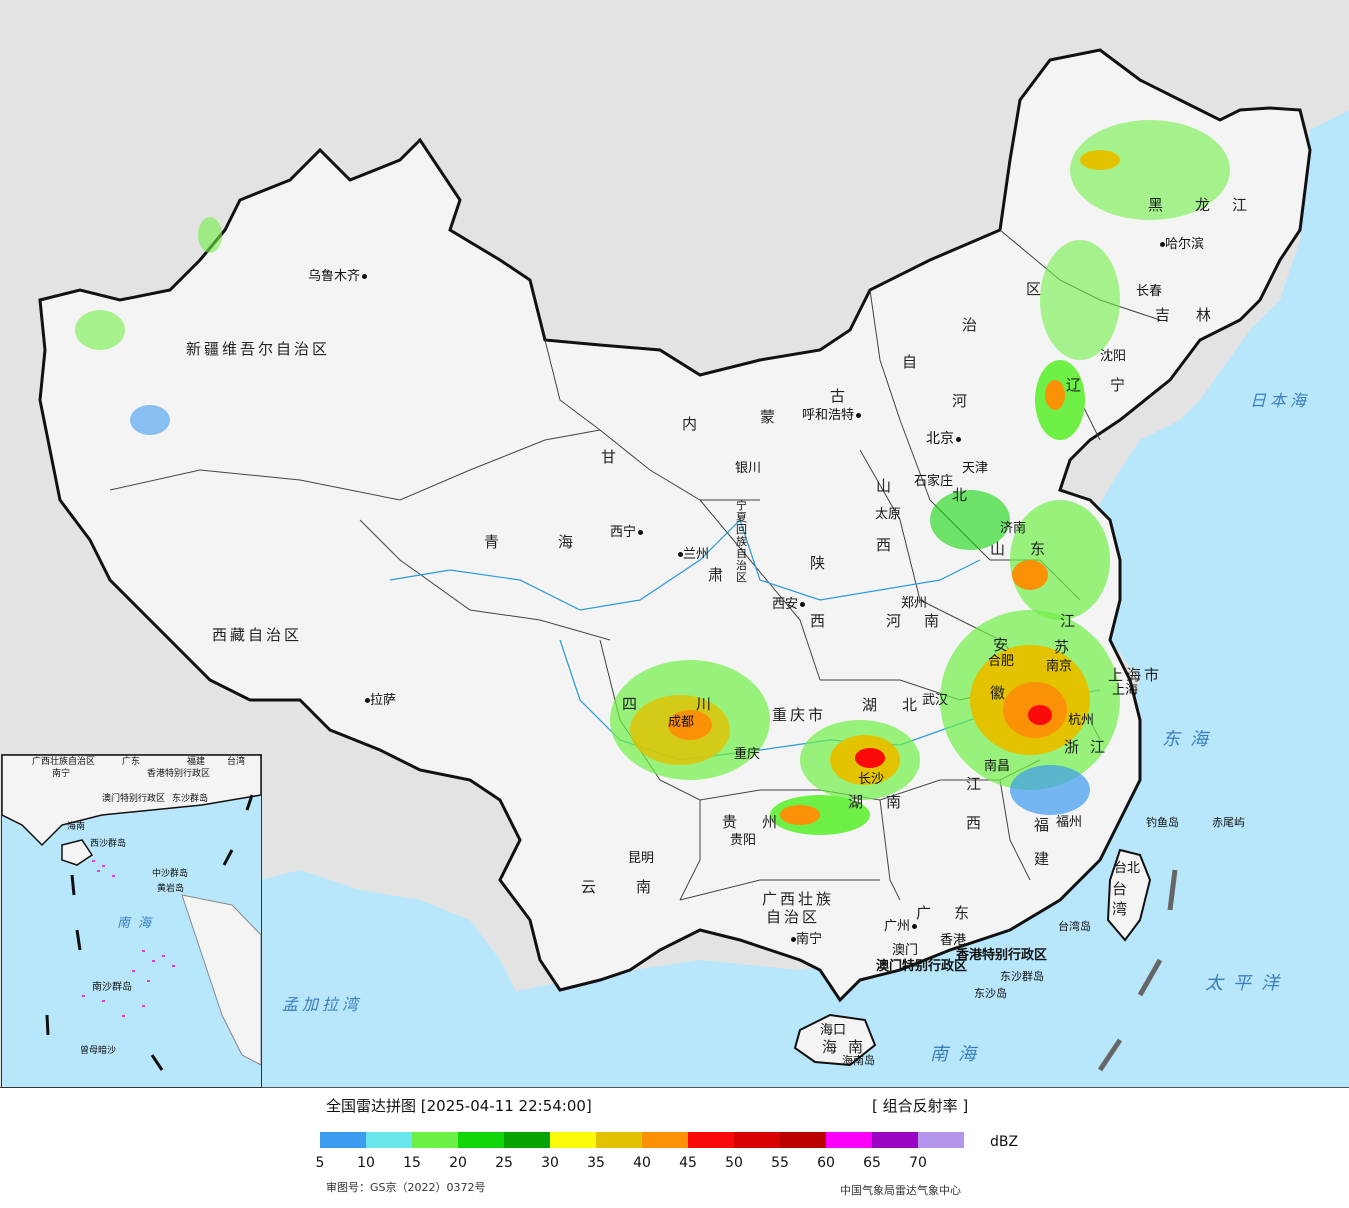  I want to click on province-label: 青, so click(493, 542).